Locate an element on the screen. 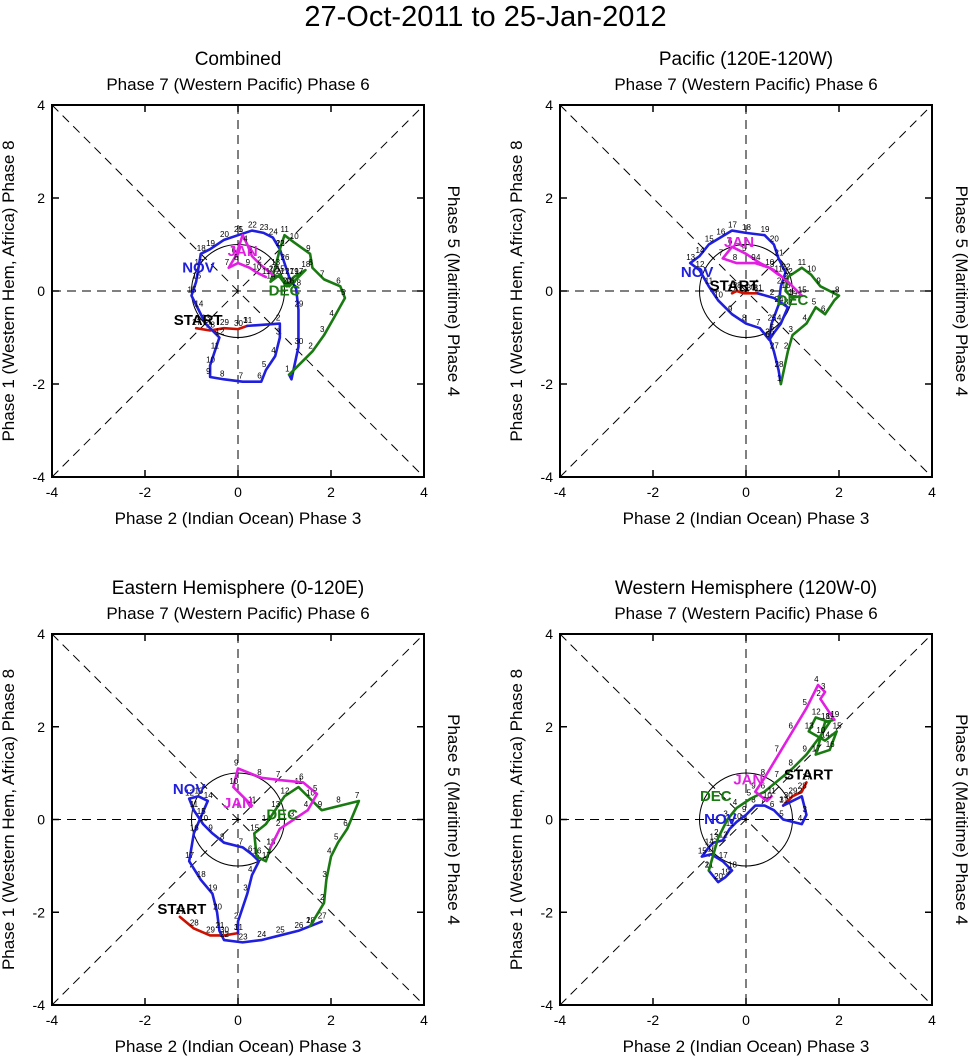 Image resolution: width=971 pixels, height=1058 pixels. series-line-nov is located at coordinates (255, 869).